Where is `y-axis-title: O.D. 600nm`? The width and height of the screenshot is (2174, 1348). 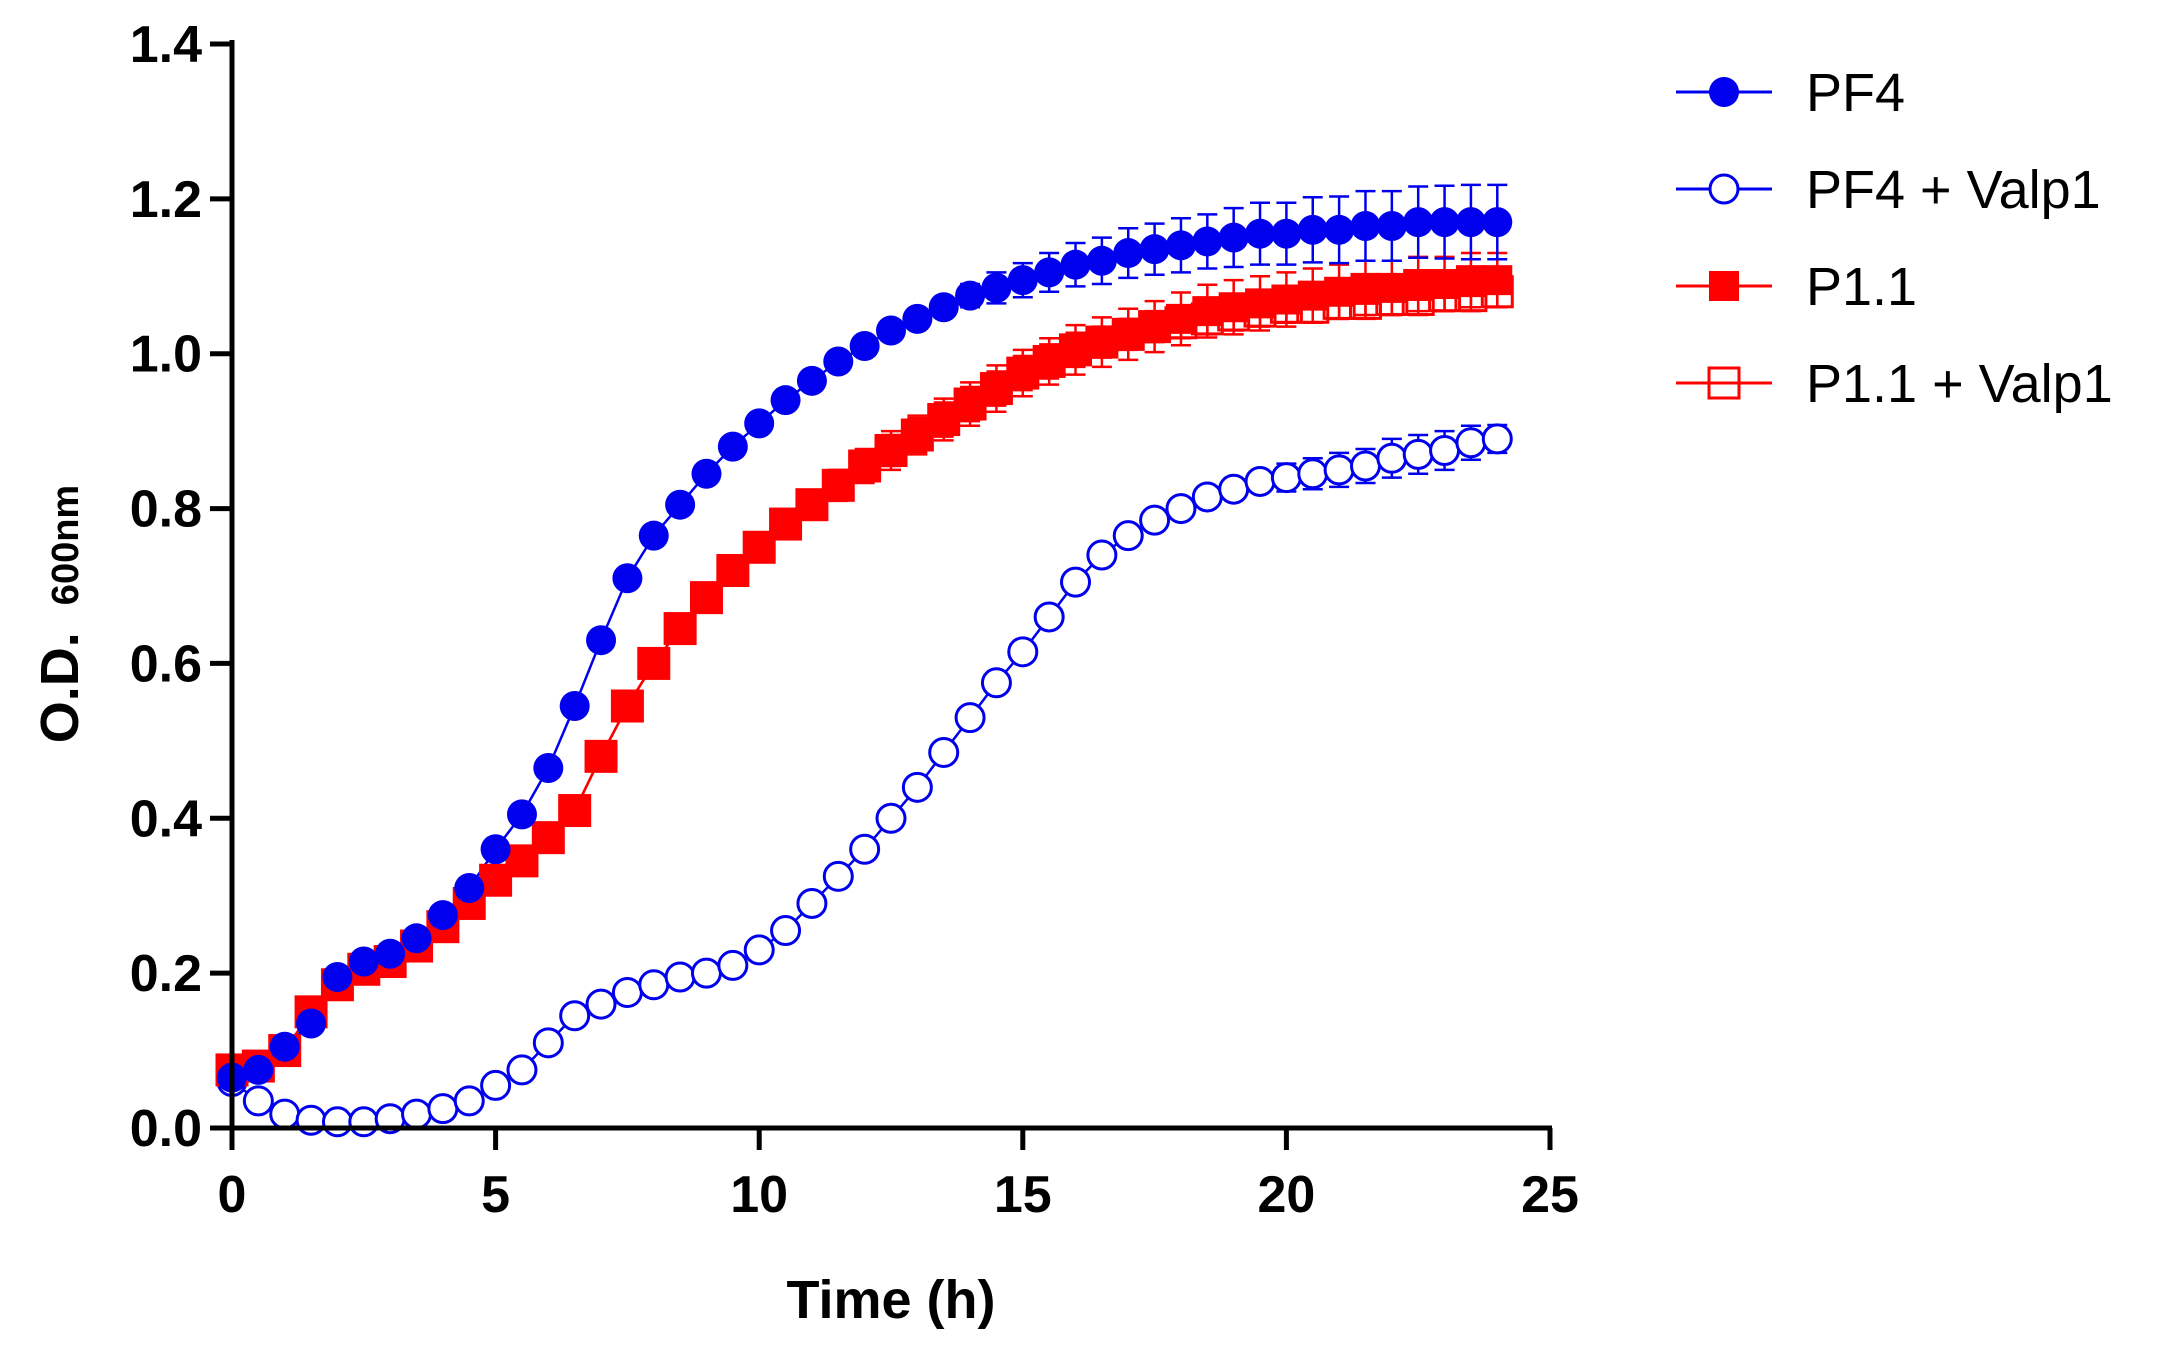
y-axis-title: O.D. 600nm is located at coordinates (60, 614).